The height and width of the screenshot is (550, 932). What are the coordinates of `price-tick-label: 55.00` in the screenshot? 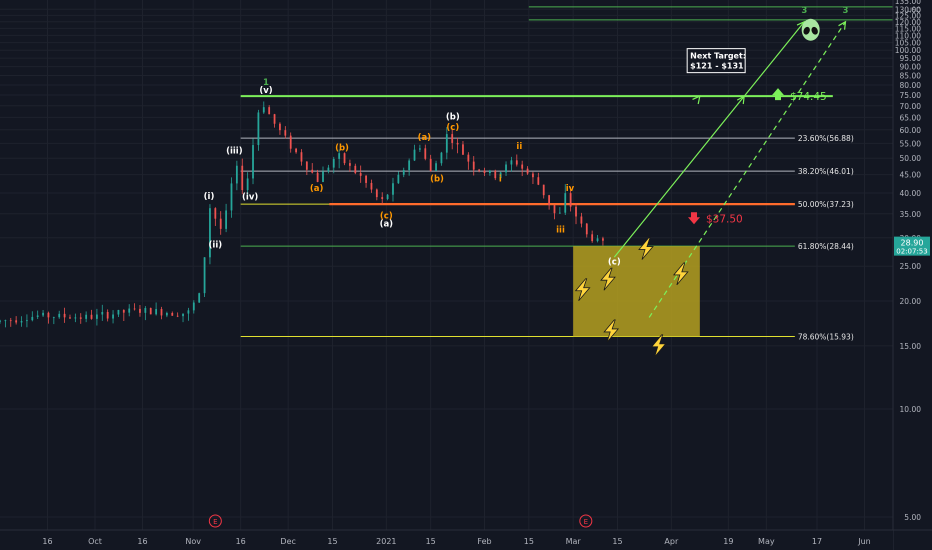 It's located at (911, 143).